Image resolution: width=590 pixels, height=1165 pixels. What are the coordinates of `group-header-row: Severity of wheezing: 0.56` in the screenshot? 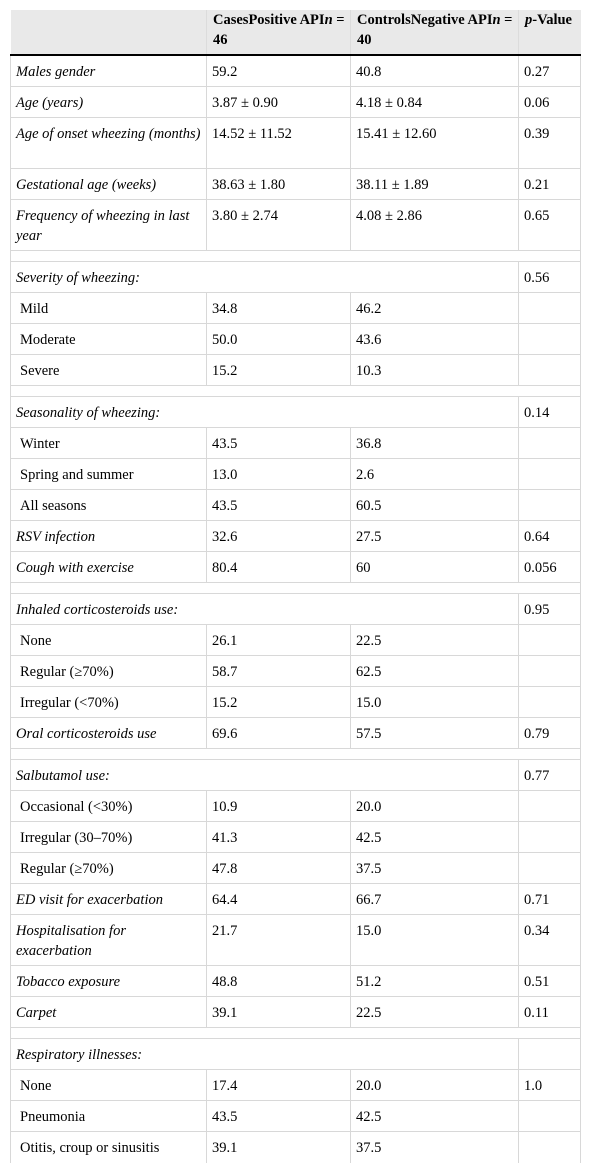 It's located at (295, 277).